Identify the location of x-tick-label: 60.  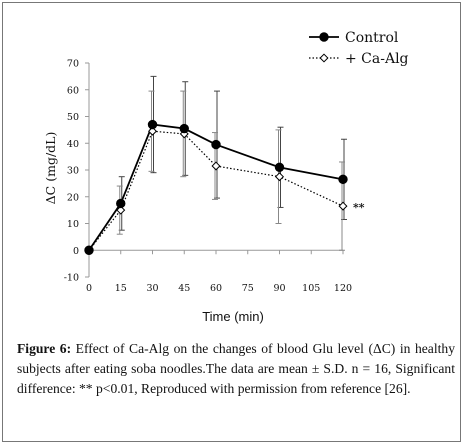
(216, 288).